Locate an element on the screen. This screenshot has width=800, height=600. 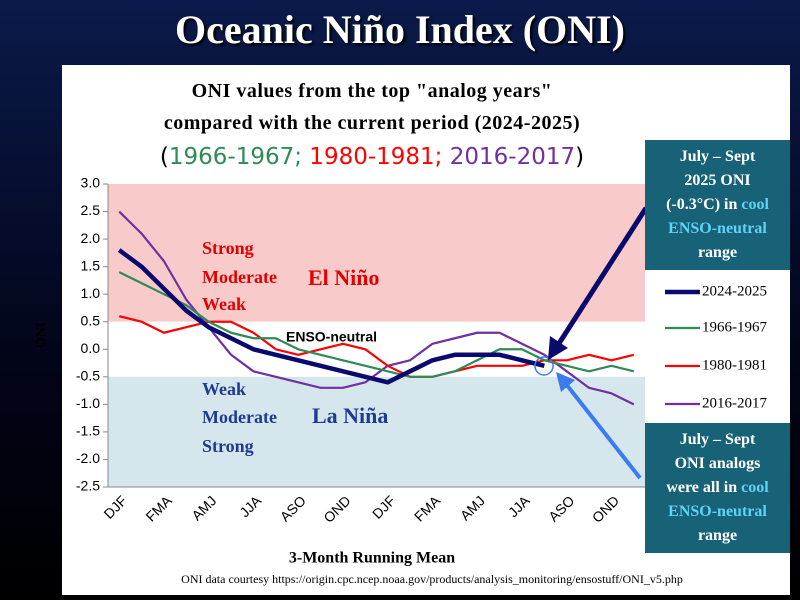
callout-text: were all in is located at coordinates (704, 487).